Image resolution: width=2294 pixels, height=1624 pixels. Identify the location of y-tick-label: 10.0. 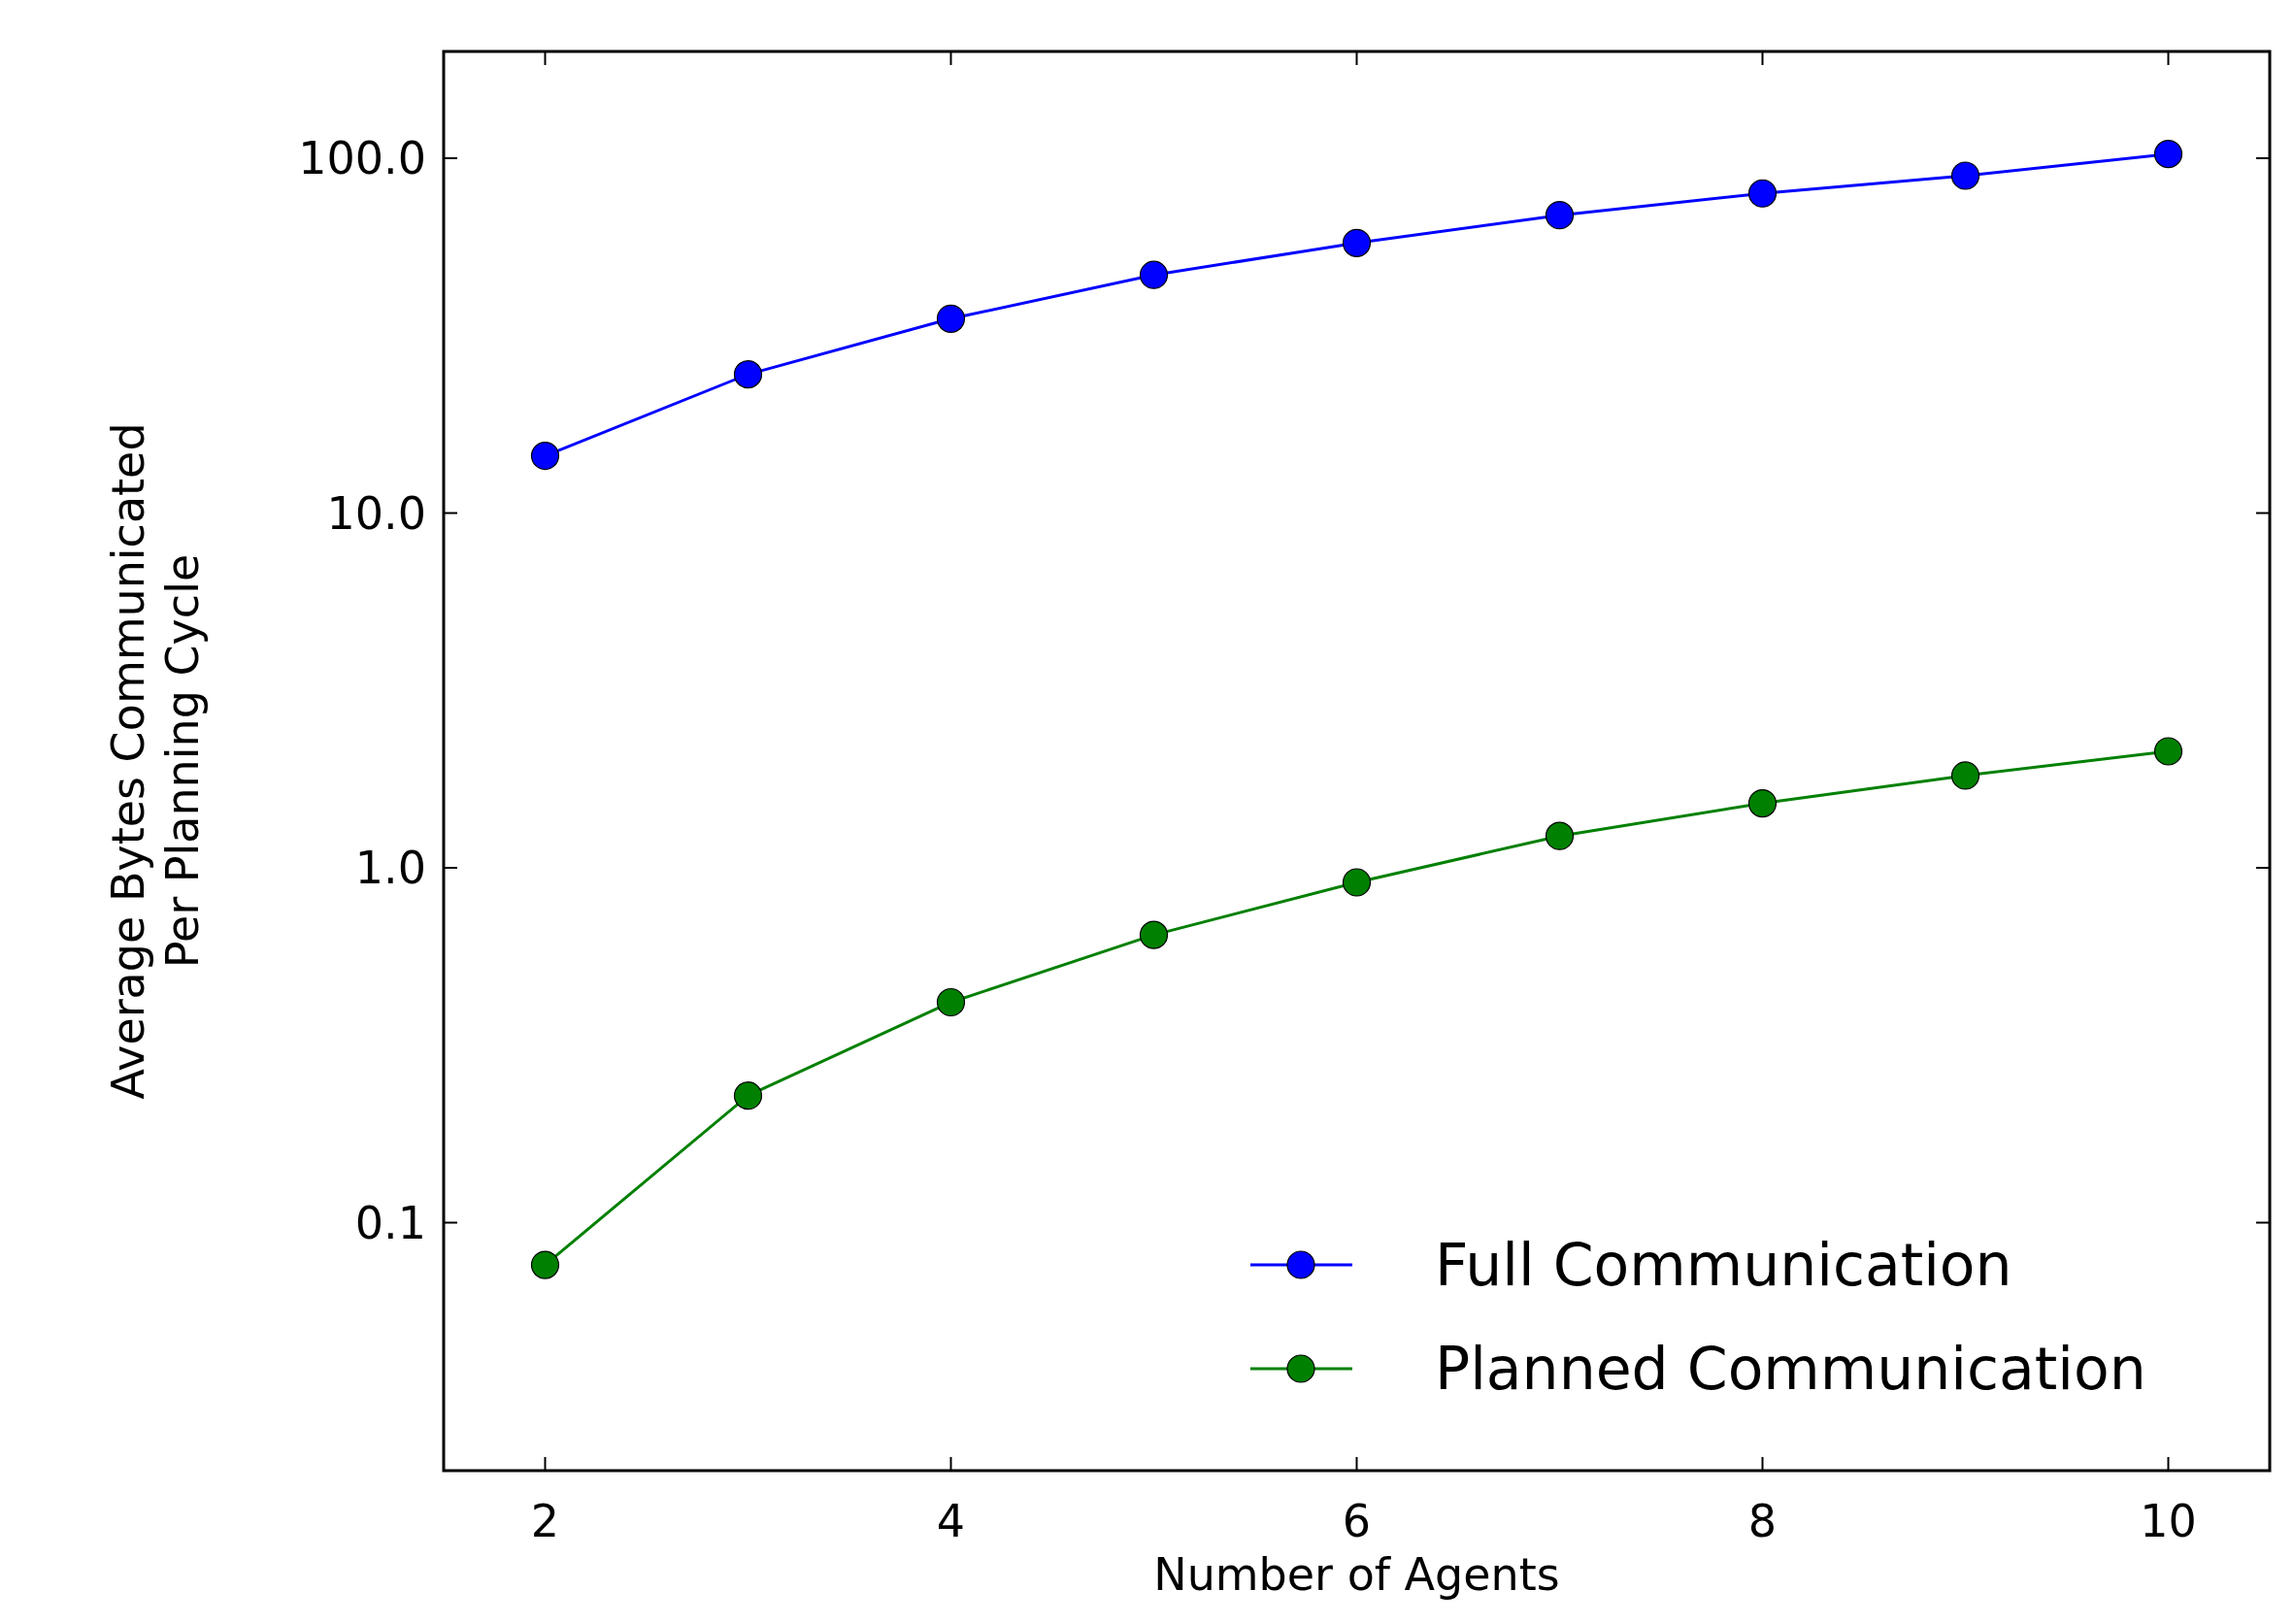
(376, 513).